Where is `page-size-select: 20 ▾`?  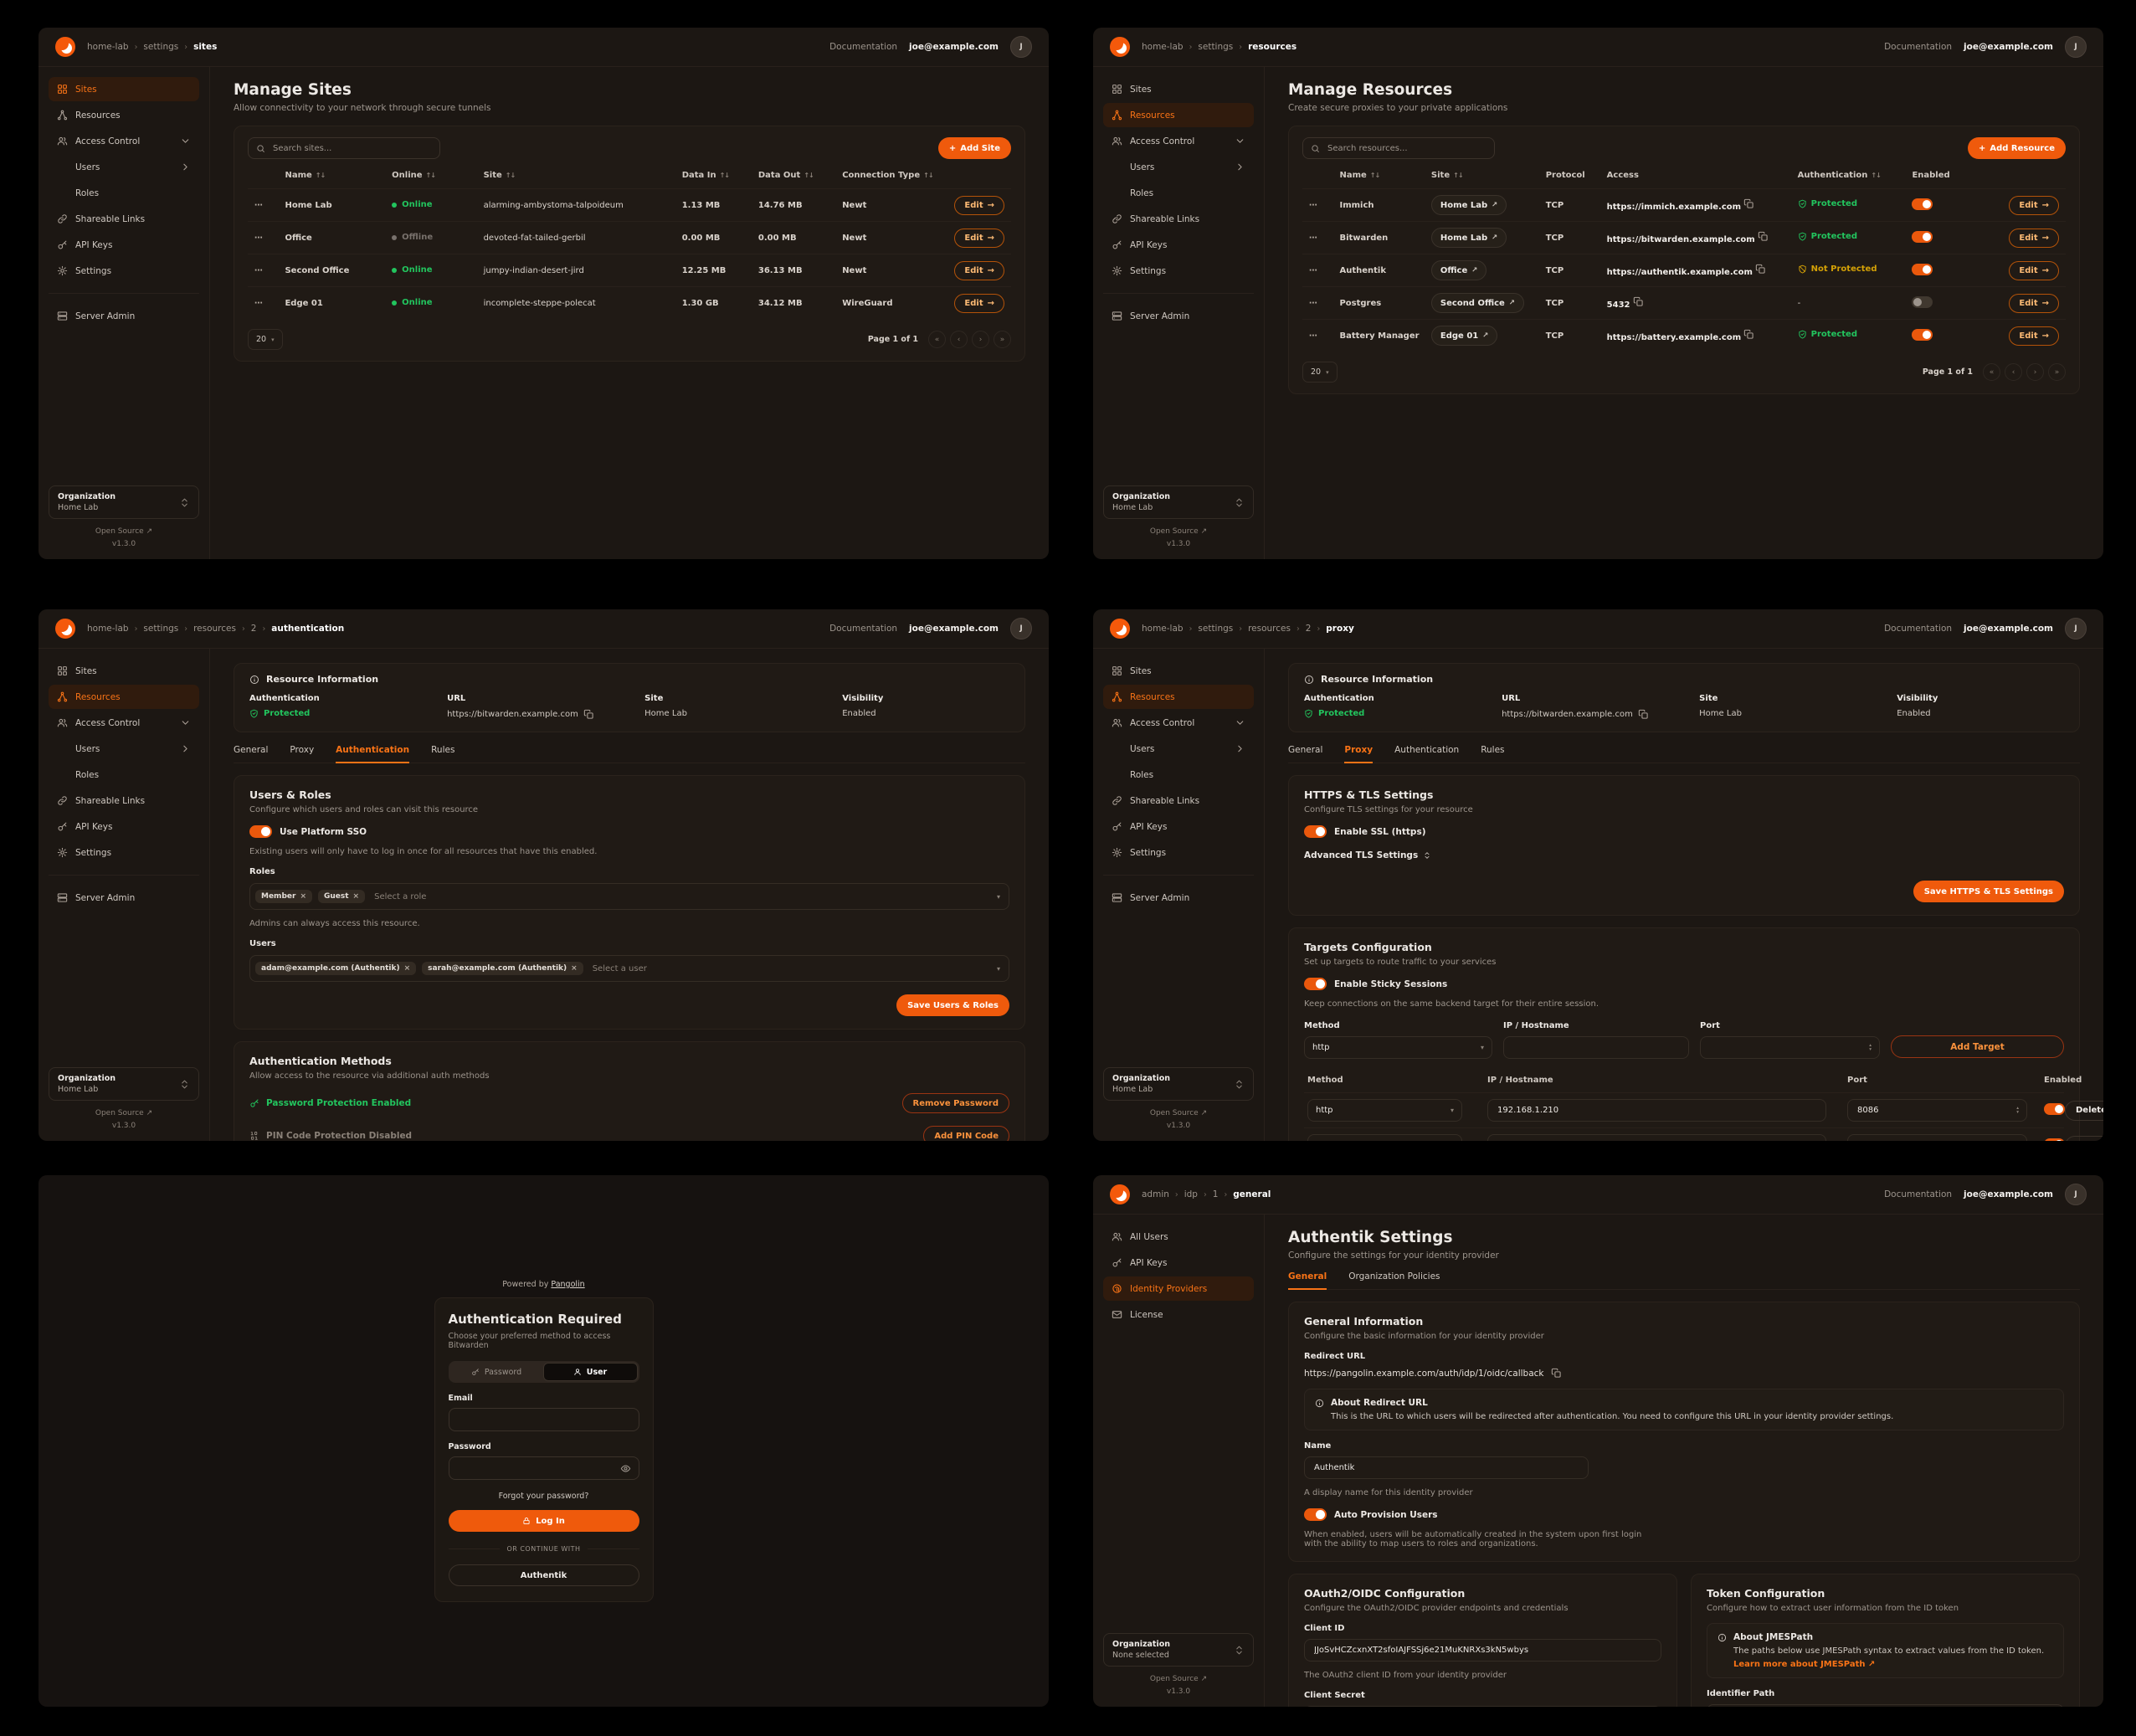 page-size-select: 20 ▾ is located at coordinates (1320, 372).